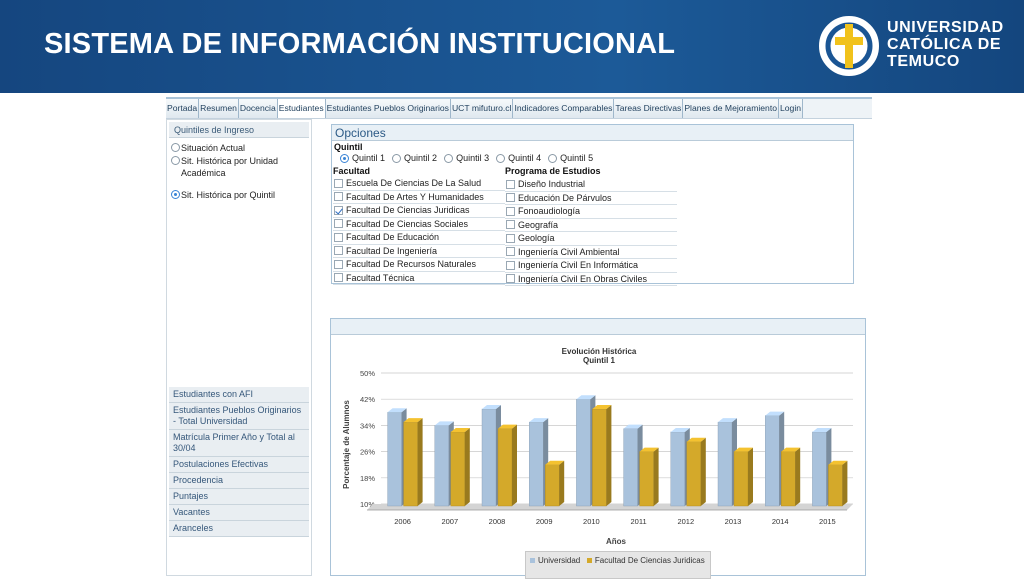 This screenshot has width=1024, height=579. Describe the element at coordinates (414, 183) in the screenshot. I see `facultad-item-label: Escuela De Ciencias De La Salud` at that location.